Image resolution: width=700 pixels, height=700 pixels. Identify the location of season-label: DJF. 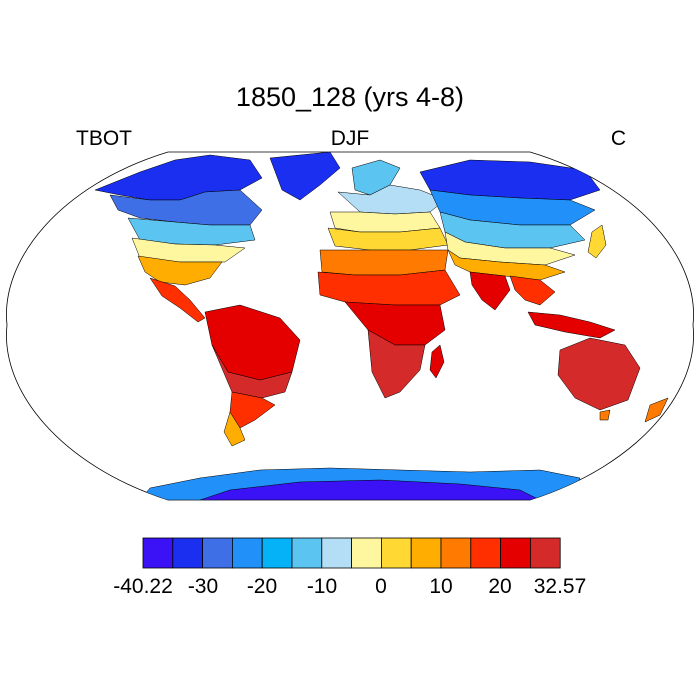
(350, 138).